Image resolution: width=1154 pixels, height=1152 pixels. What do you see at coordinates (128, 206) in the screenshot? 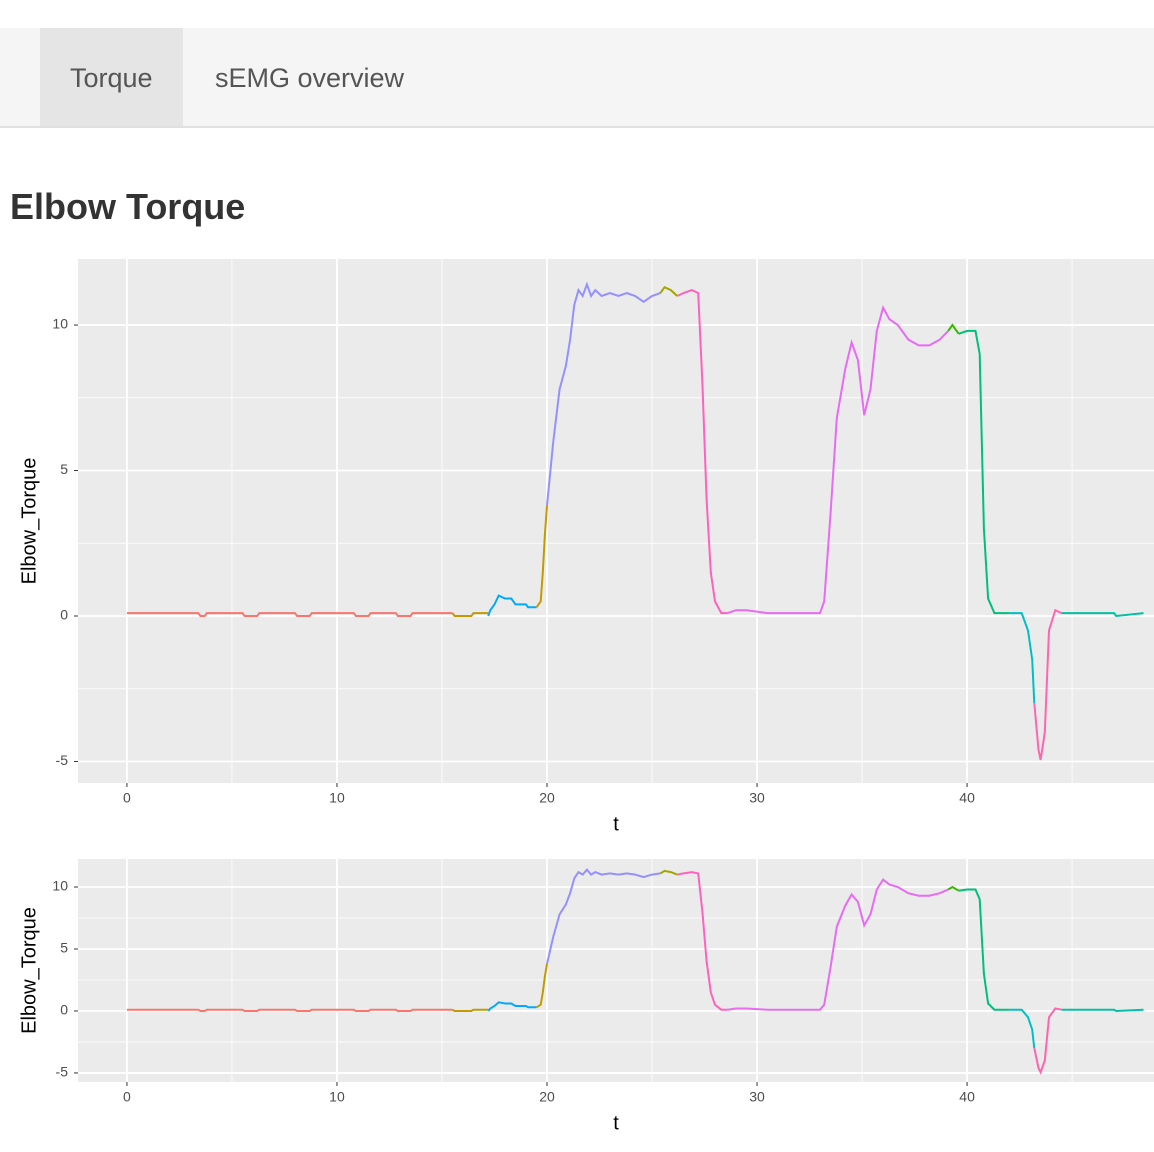
I see `heading: Elbow Torque` at bounding box center [128, 206].